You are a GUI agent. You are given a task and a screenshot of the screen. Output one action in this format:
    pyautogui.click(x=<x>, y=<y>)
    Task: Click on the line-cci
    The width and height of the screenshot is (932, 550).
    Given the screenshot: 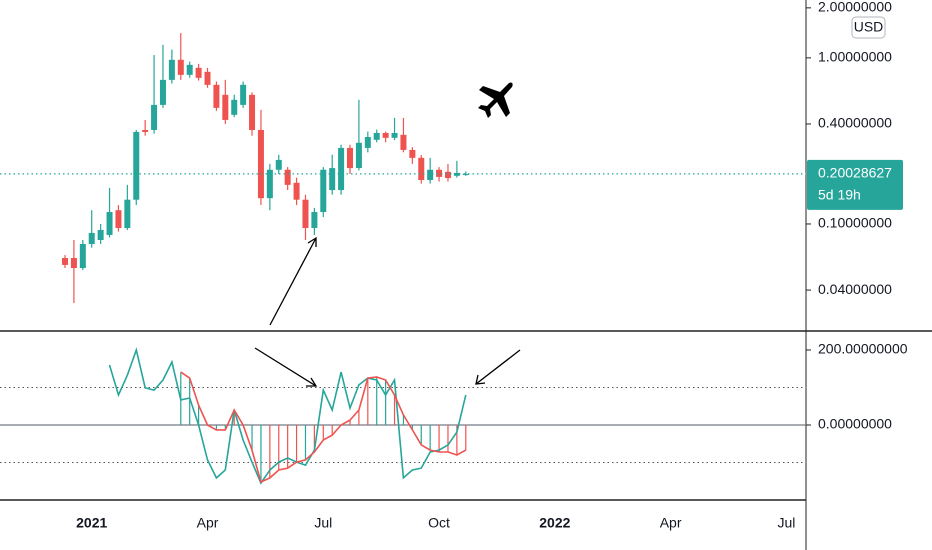 What is the action you would take?
    pyautogui.click(x=287, y=416)
    